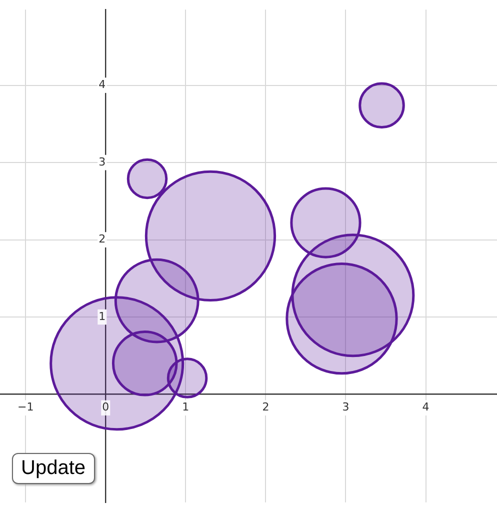 The image size is (497, 512). Describe the element at coordinates (266, 407) in the screenshot. I see `x-tick-label: 2` at that location.